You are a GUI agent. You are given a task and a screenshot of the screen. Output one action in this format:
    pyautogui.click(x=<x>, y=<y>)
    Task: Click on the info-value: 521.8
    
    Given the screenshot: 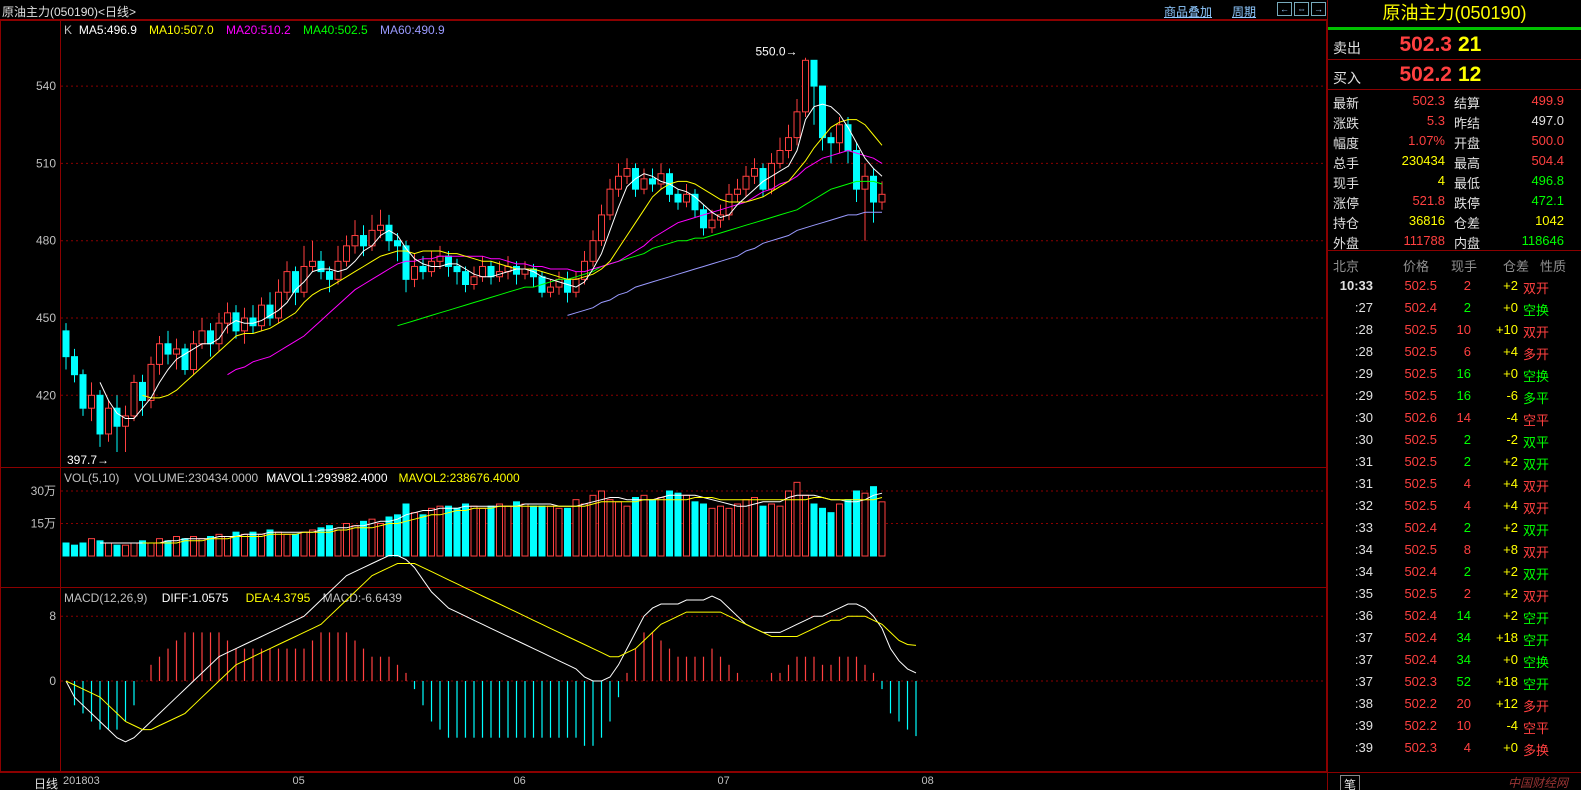 What is the action you would take?
    pyautogui.click(x=1428, y=200)
    